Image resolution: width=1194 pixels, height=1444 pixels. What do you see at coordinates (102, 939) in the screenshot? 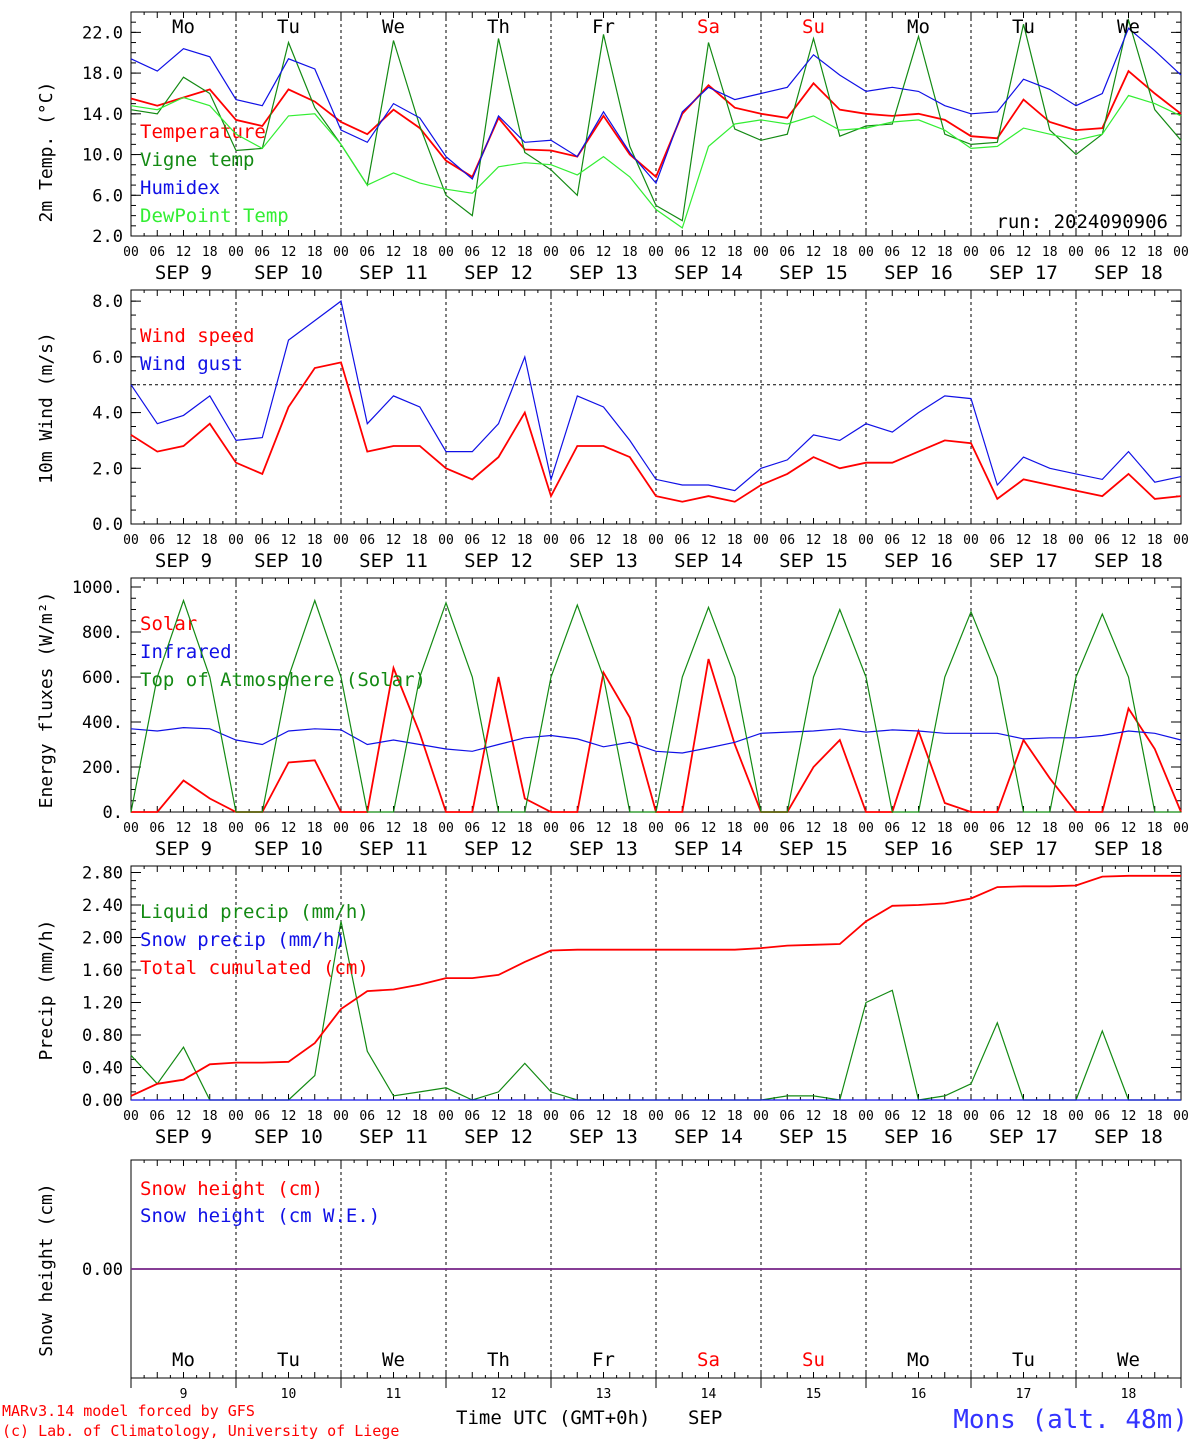
I see `panel-4-y-tick-label: 2.00` at bounding box center [102, 939].